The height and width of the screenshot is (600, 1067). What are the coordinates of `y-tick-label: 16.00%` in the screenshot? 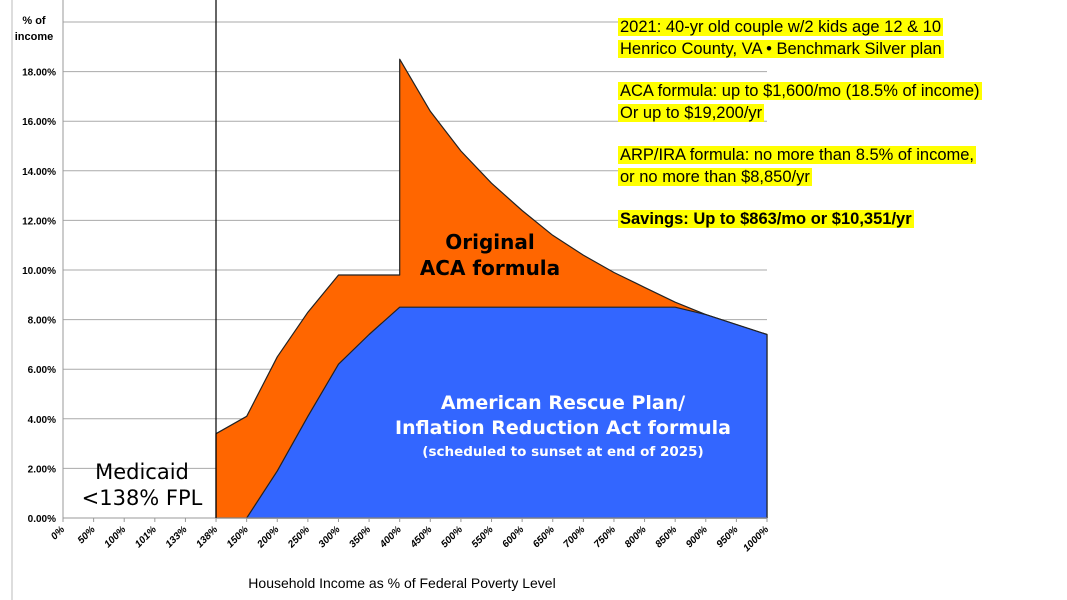 It's located at (39, 122).